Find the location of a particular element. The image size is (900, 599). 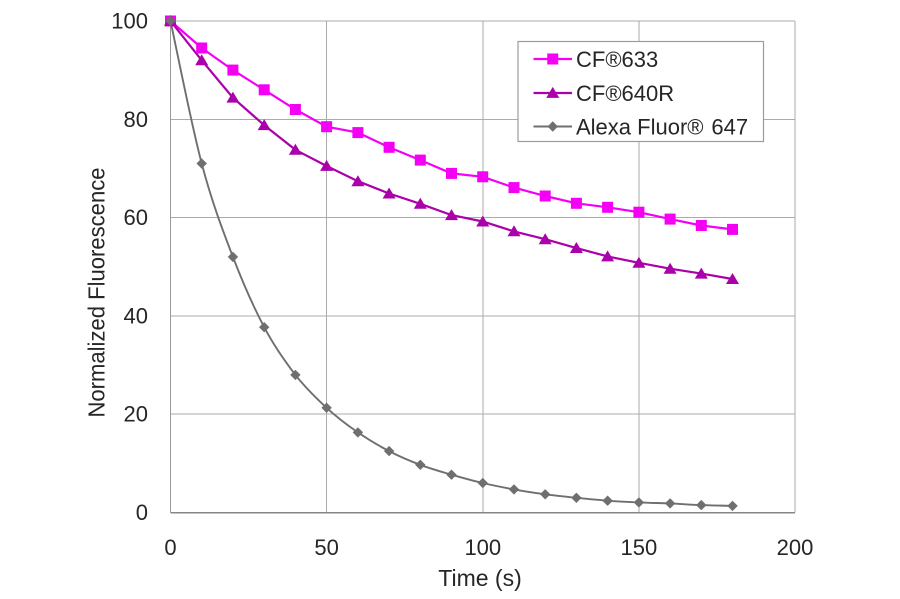

svg-text: 150 is located at coordinates (639, 547).